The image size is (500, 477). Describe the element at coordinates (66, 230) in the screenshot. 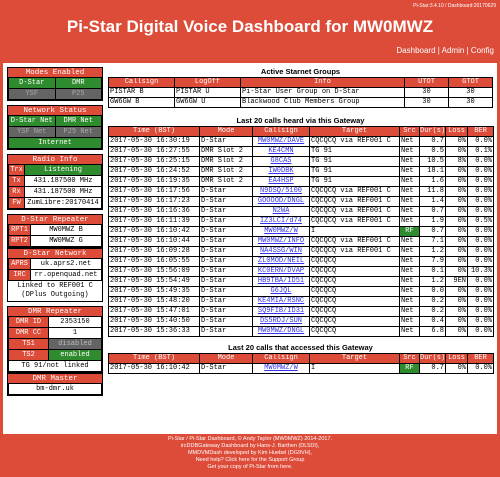

I see `rpt1-value: MW0MWZ B` at that location.